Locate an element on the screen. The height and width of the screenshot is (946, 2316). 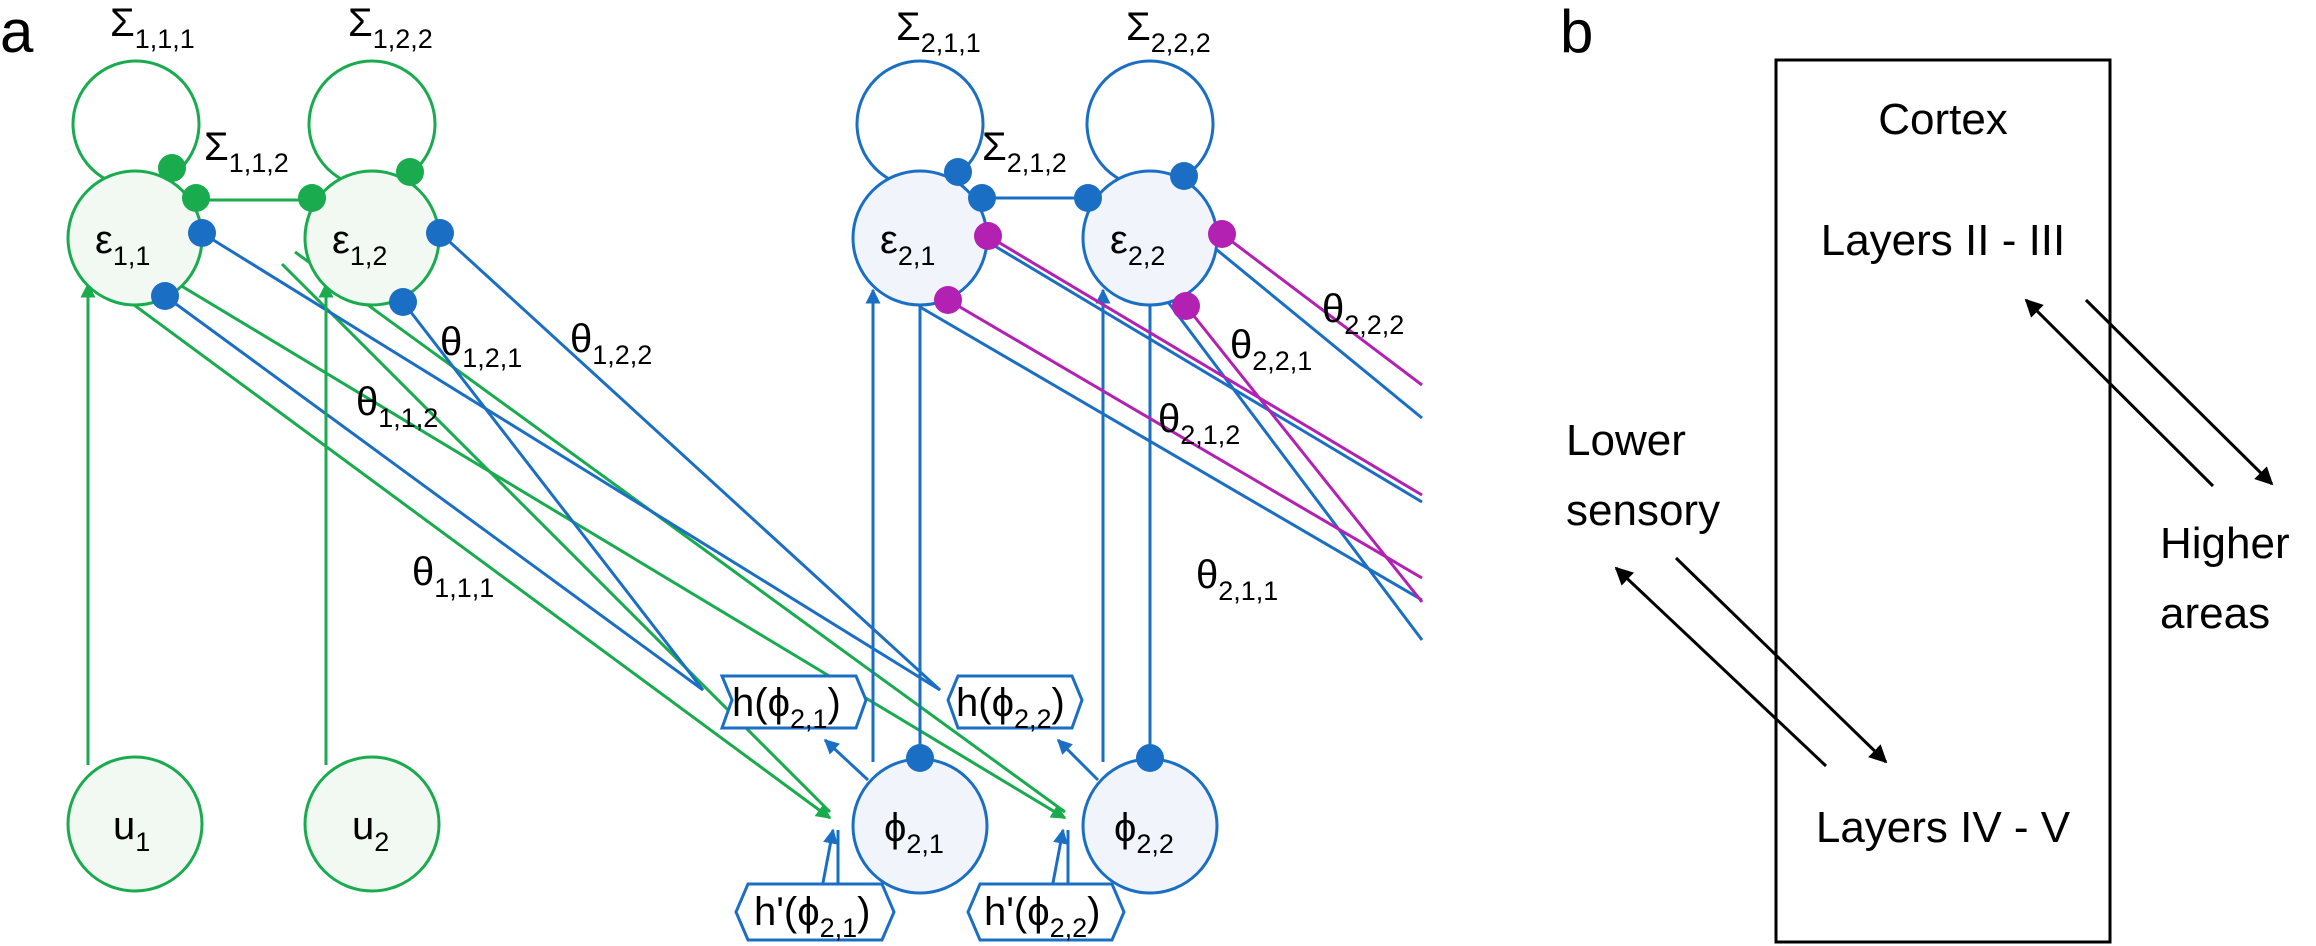
blue-line-eps21-out-a is located at coordinates (1171, 453).